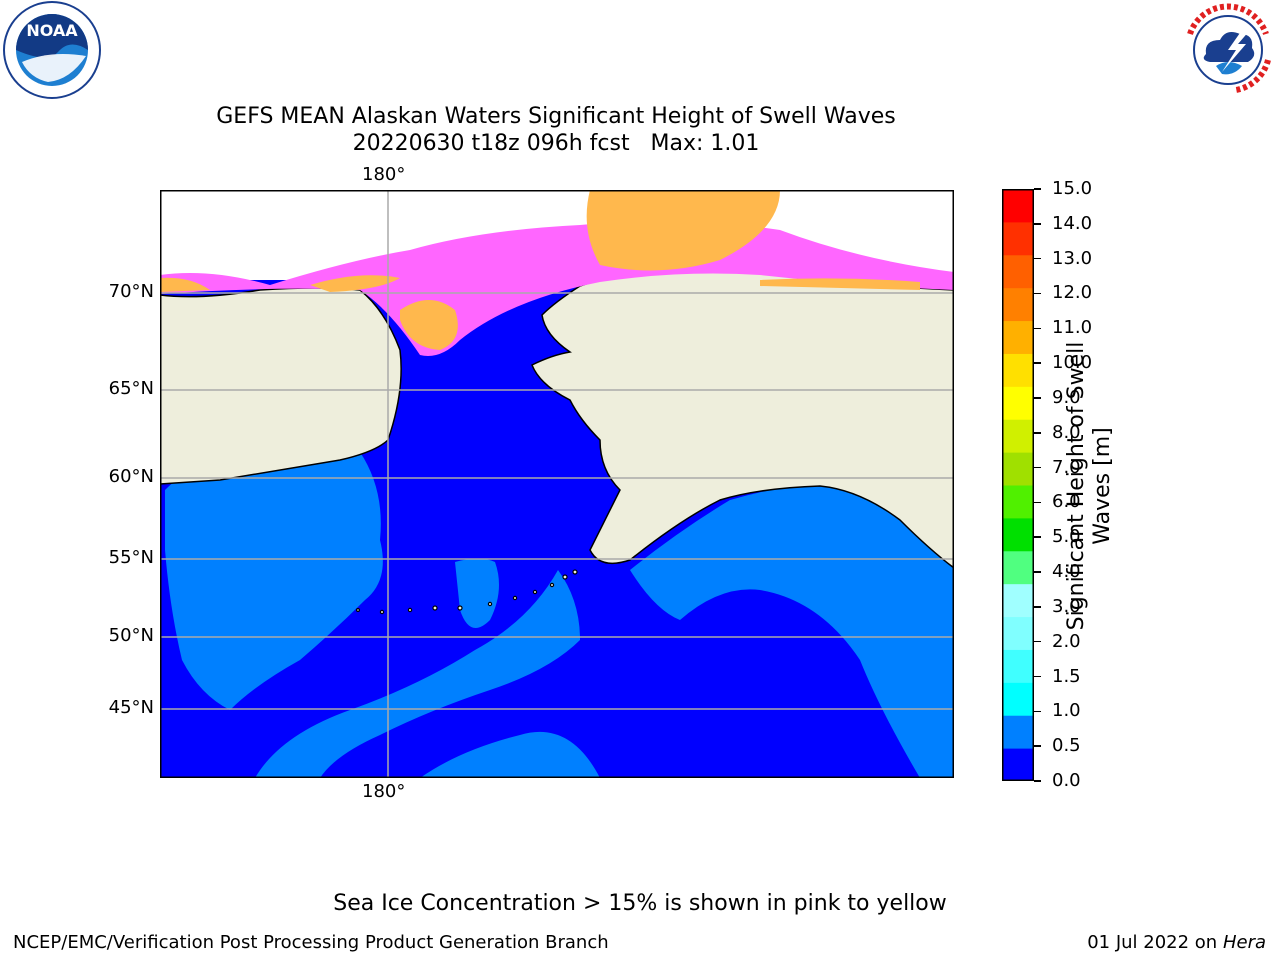 The image size is (1280, 960). Describe the element at coordinates (510, 754) in the screenshot. I see `swell-region-south-b` at that location.